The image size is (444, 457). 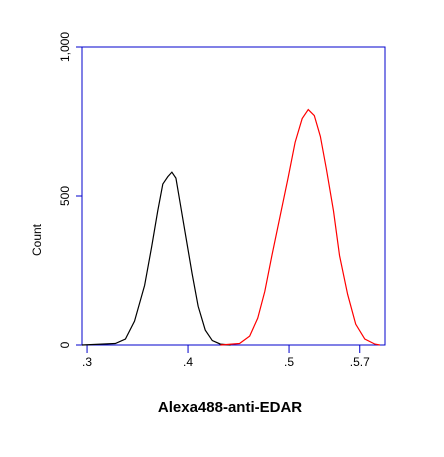 I want to click on y-tick-label: 0, so click(x=65, y=344).